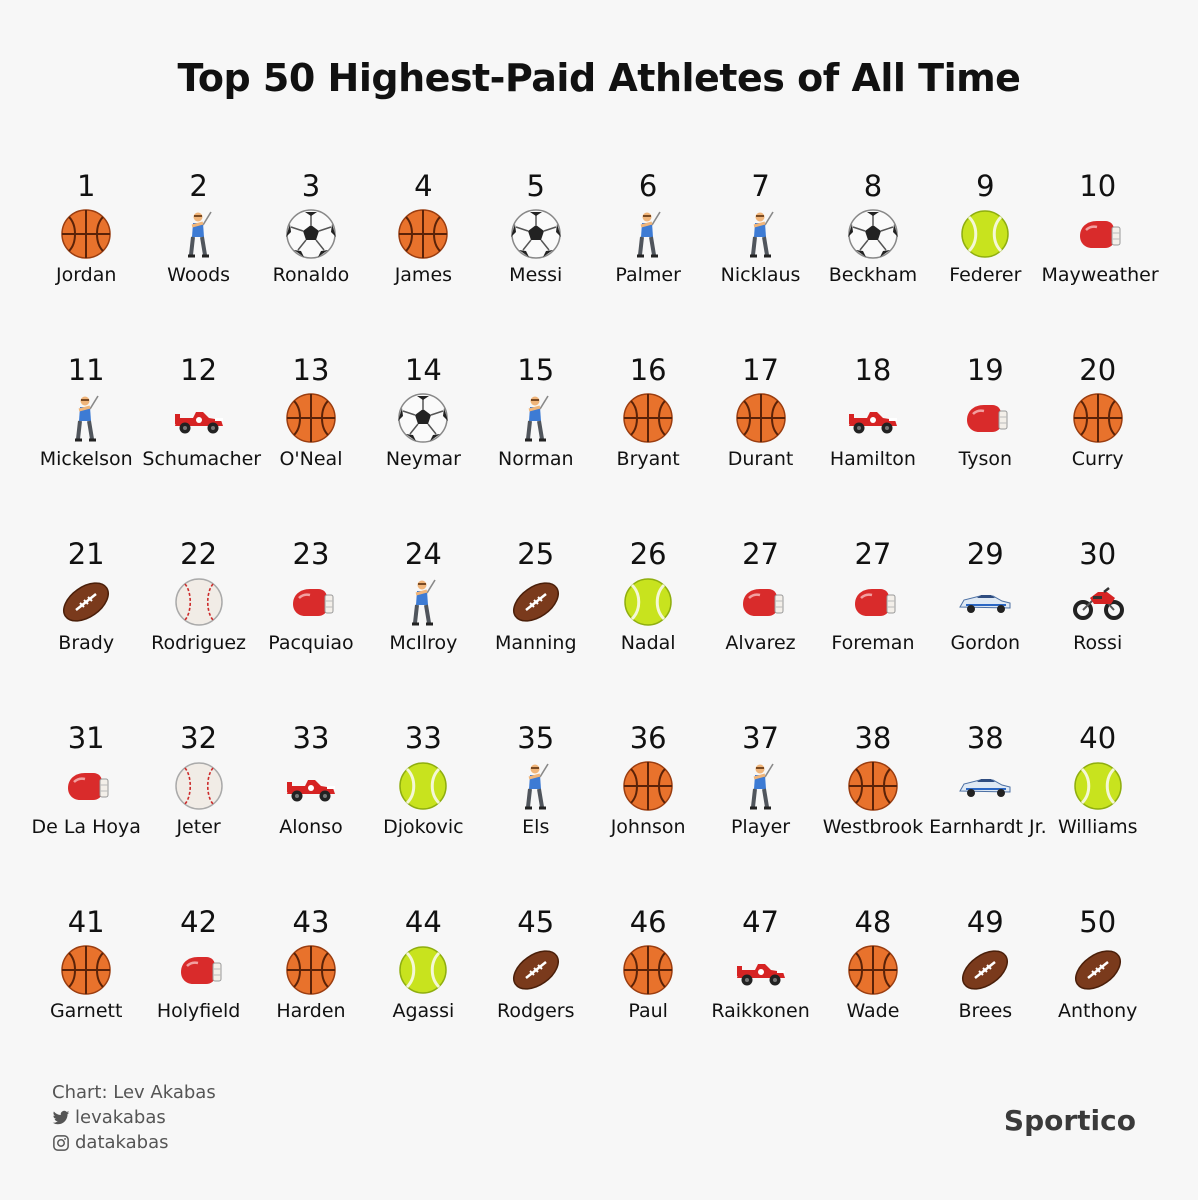  What do you see at coordinates (873, 643) in the screenshot?
I see `athlete-name: Foreman` at bounding box center [873, 643].